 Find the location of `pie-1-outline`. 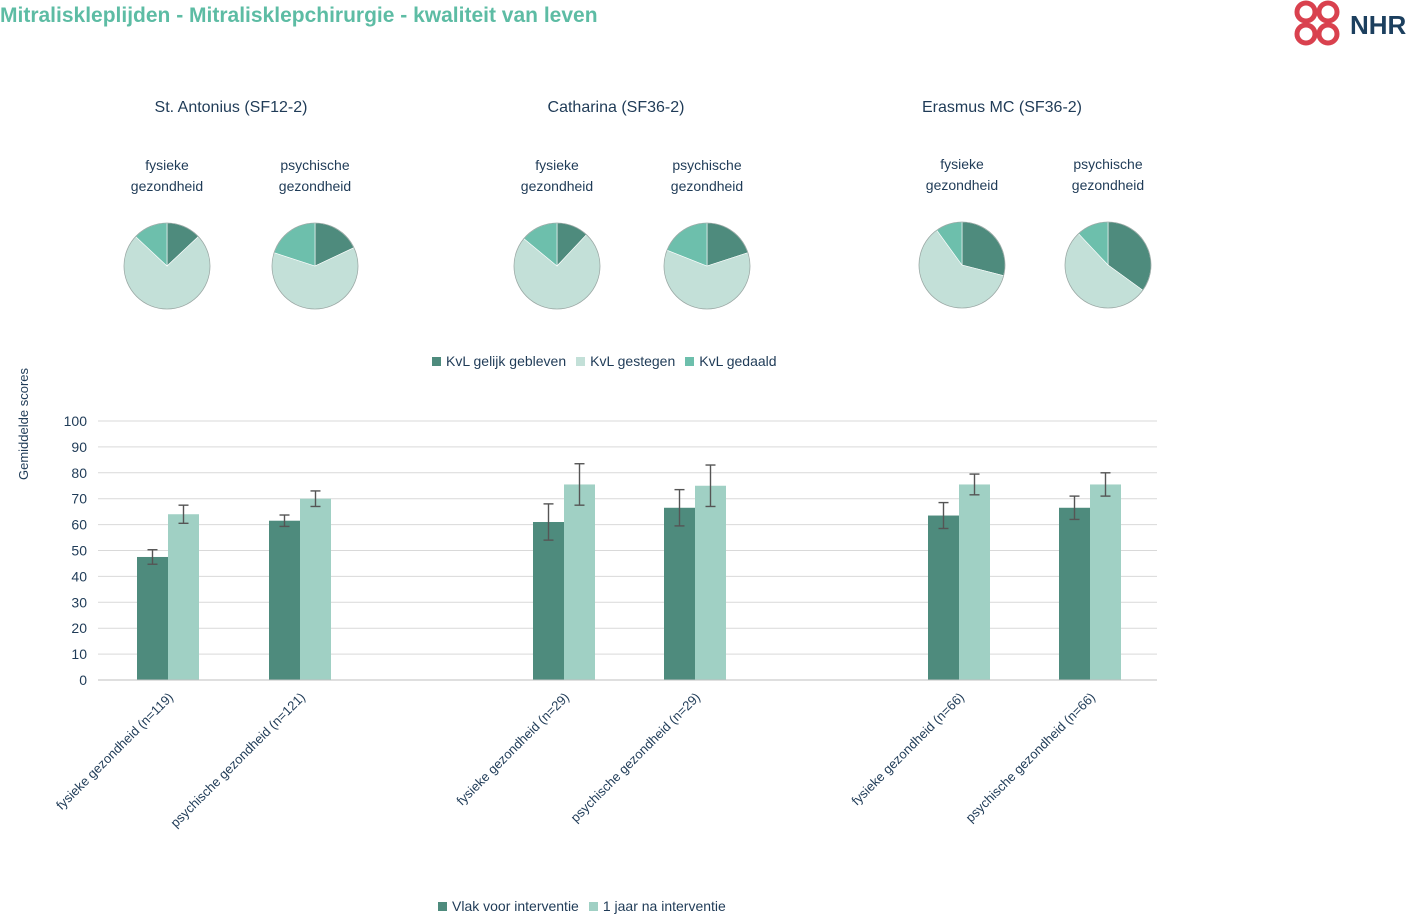

pie-1-outline is located at coordinates (315, 266).